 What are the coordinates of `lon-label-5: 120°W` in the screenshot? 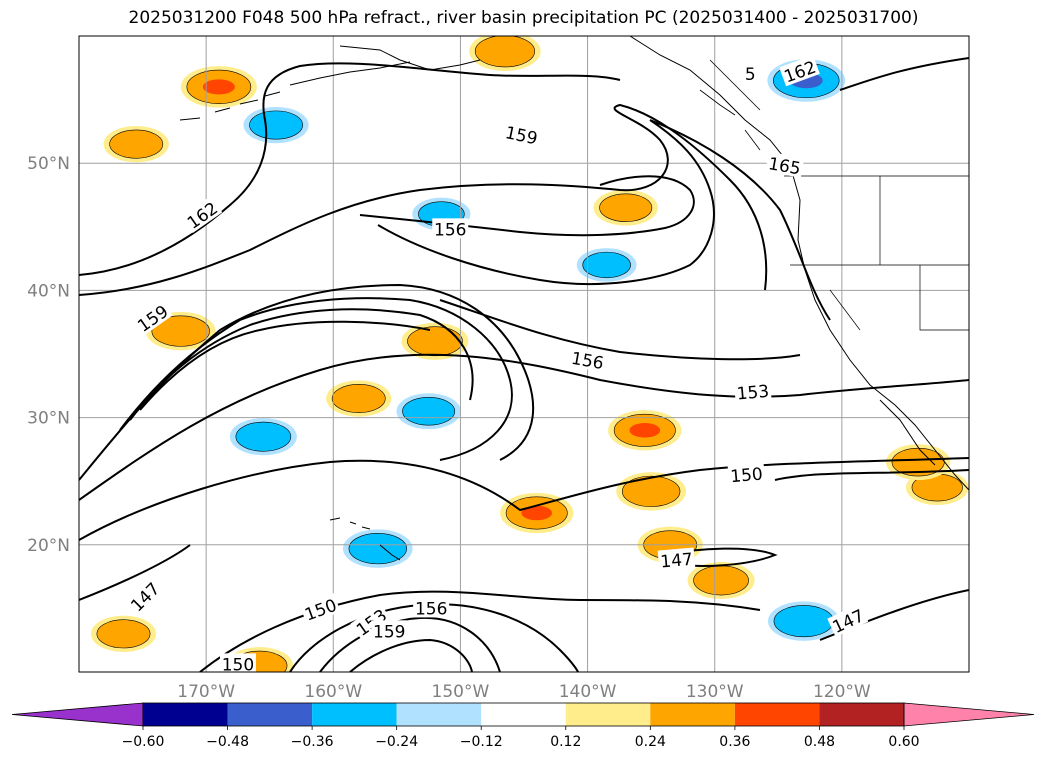 It's located at (842, 692).